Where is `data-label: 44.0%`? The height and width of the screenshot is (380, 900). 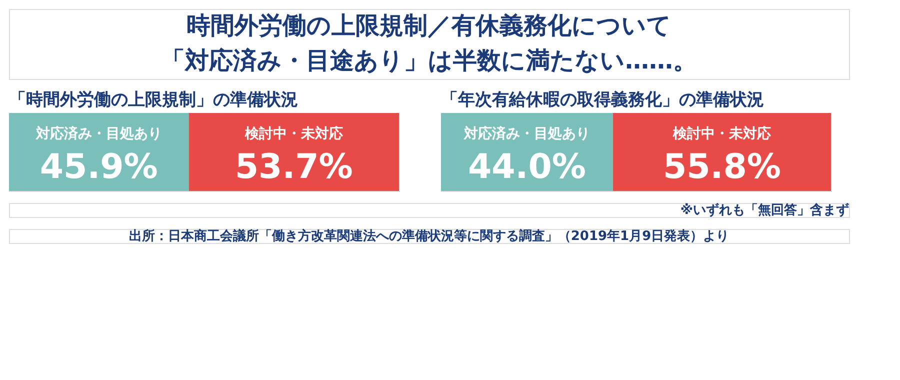
data-label: 44.0% is located at coordinates (527, 167).